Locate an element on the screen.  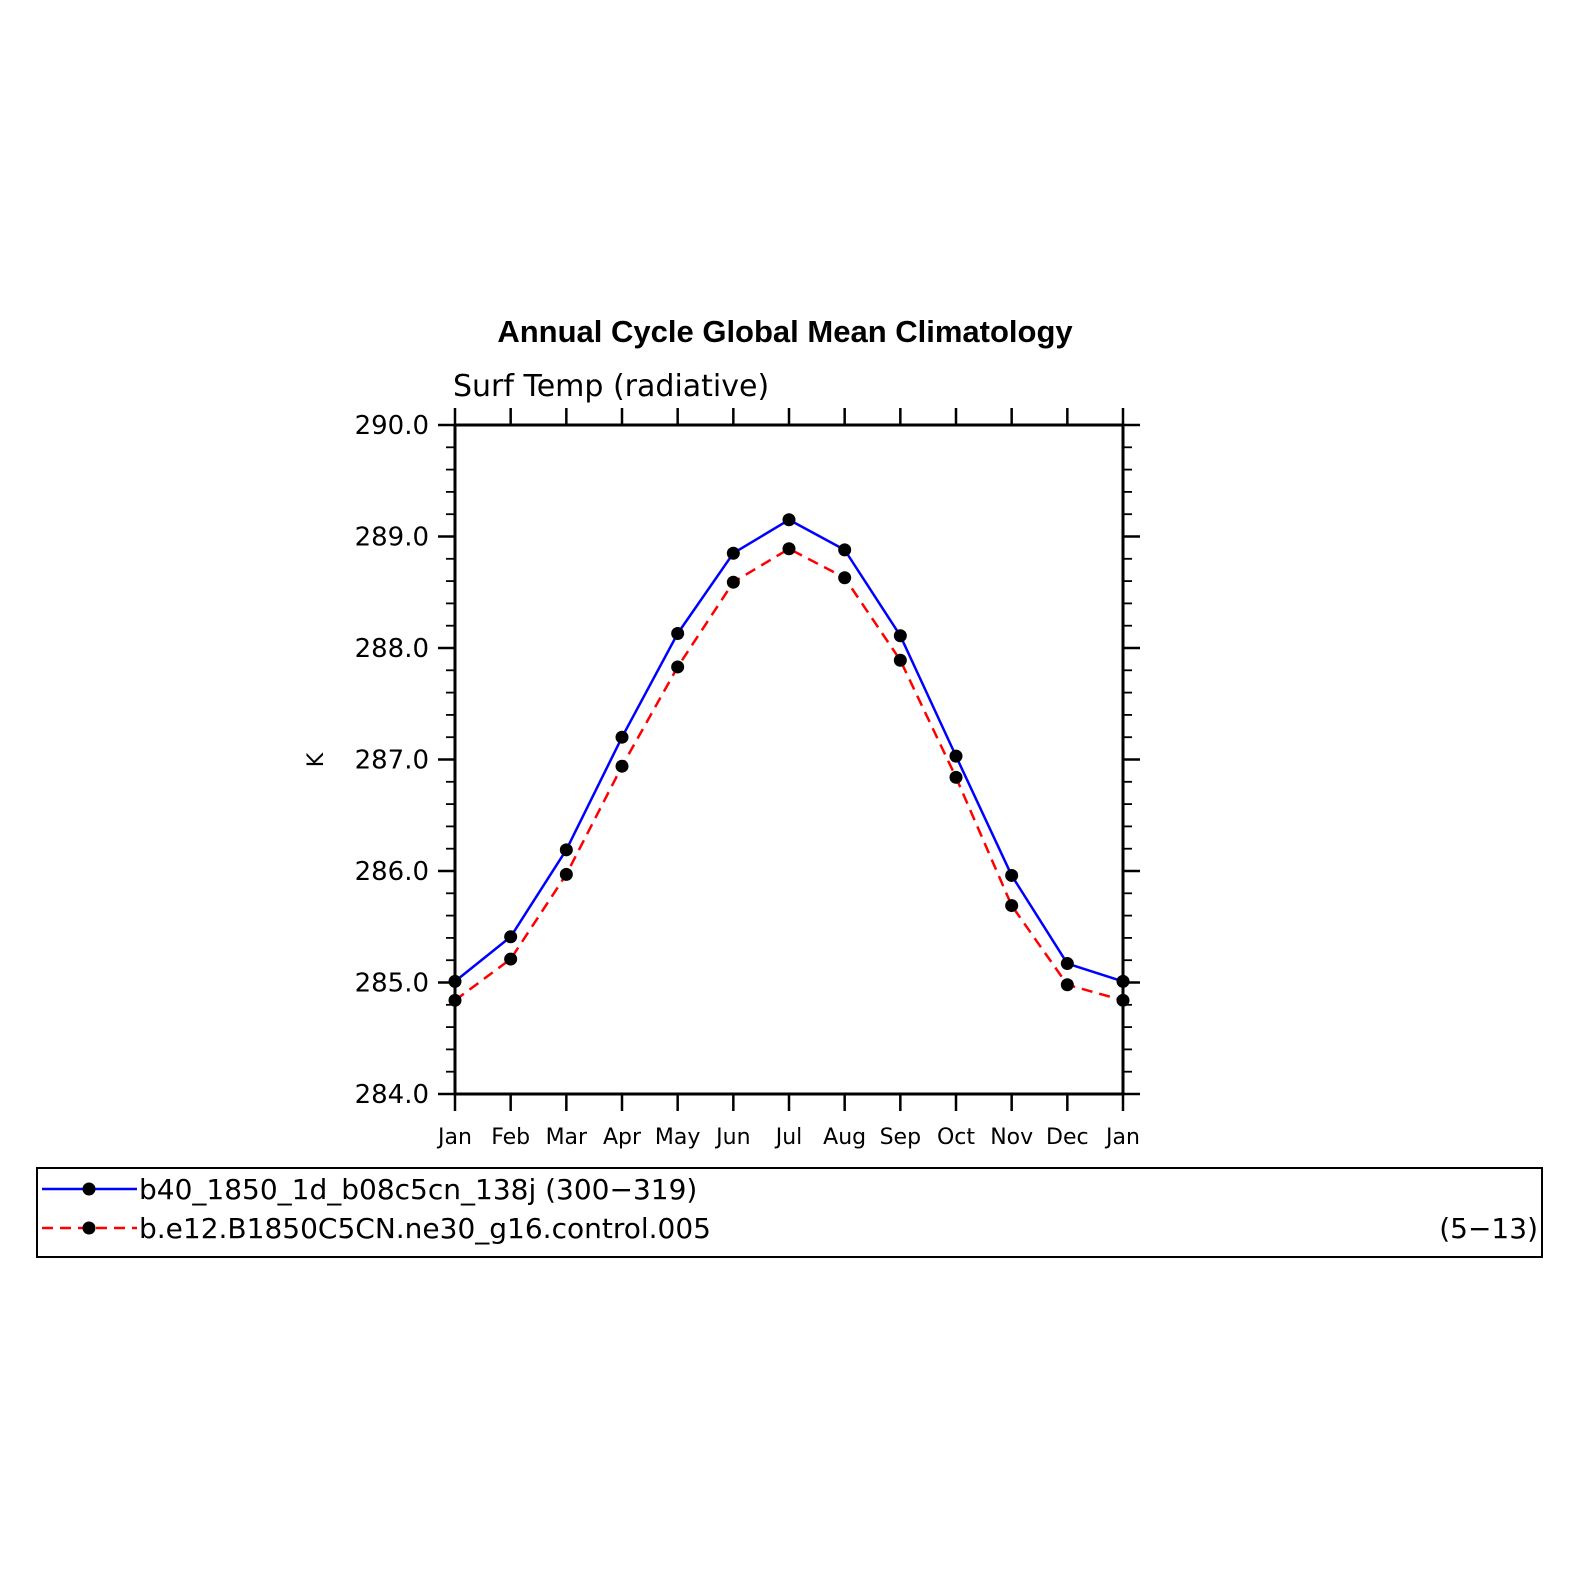
x-tick-label: Oct is located at coordinates (956, 1137).